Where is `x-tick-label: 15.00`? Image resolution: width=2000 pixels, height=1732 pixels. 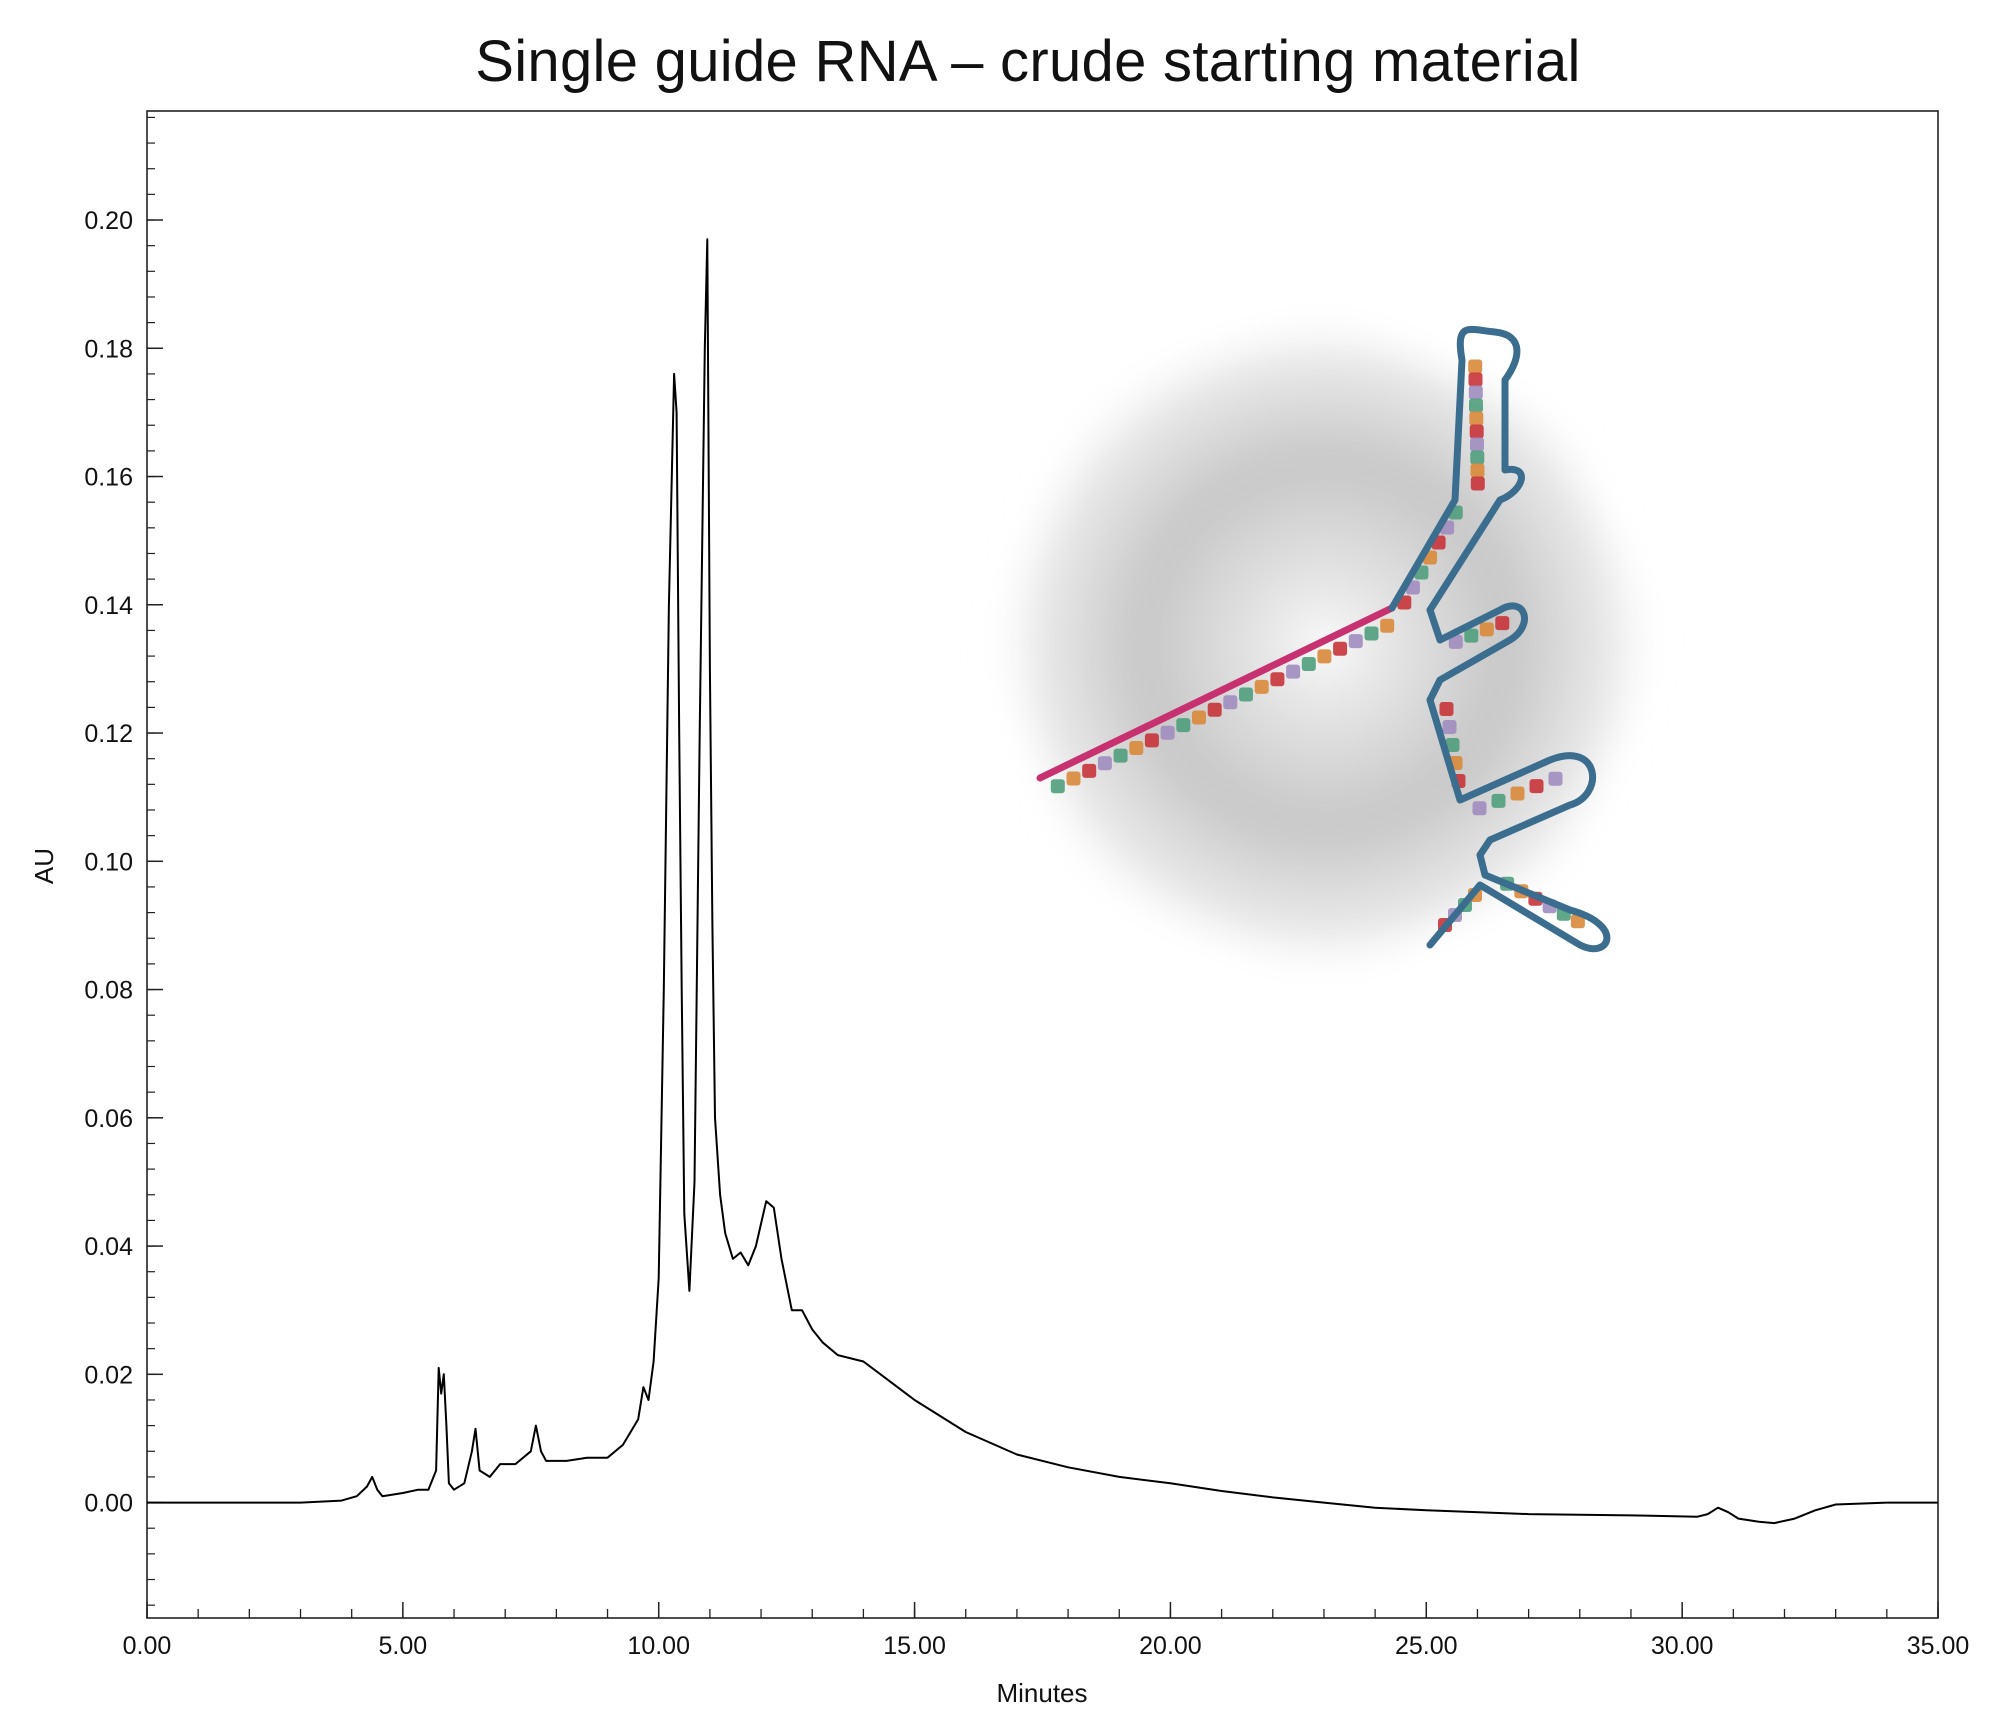 x-tick-label: 15.00 is located at coordinates (914, 1646).